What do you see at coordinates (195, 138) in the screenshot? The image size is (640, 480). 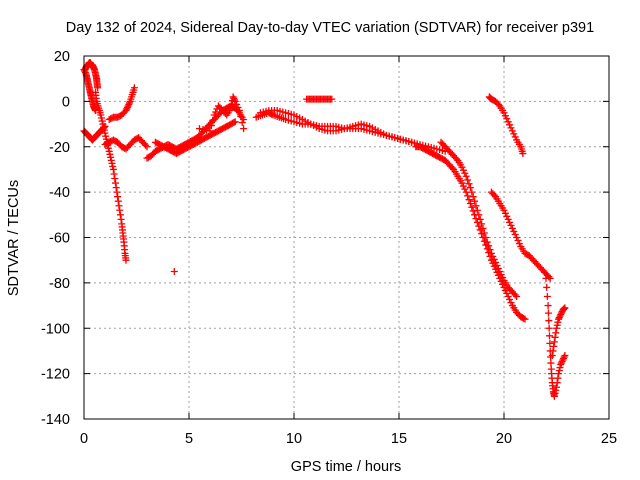 I see `series-segment-h` at bounding box center [195, 138].